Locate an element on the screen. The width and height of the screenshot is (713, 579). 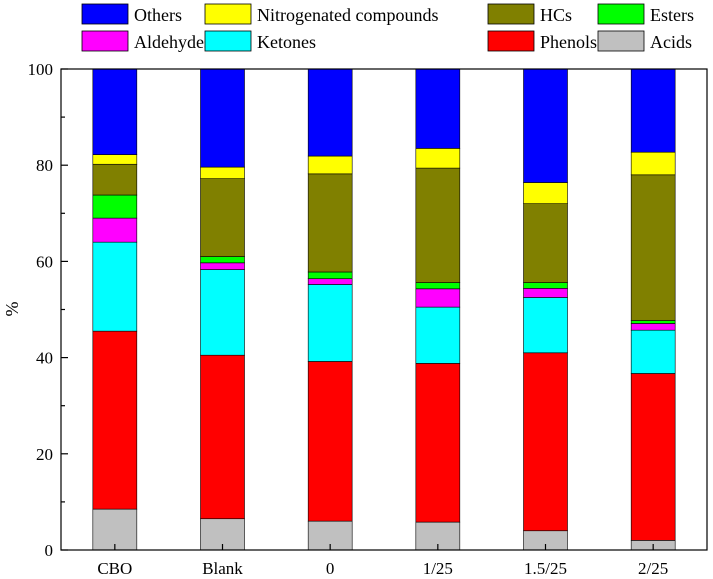
bar-blank-phenols is located at coordinates (222, 437).